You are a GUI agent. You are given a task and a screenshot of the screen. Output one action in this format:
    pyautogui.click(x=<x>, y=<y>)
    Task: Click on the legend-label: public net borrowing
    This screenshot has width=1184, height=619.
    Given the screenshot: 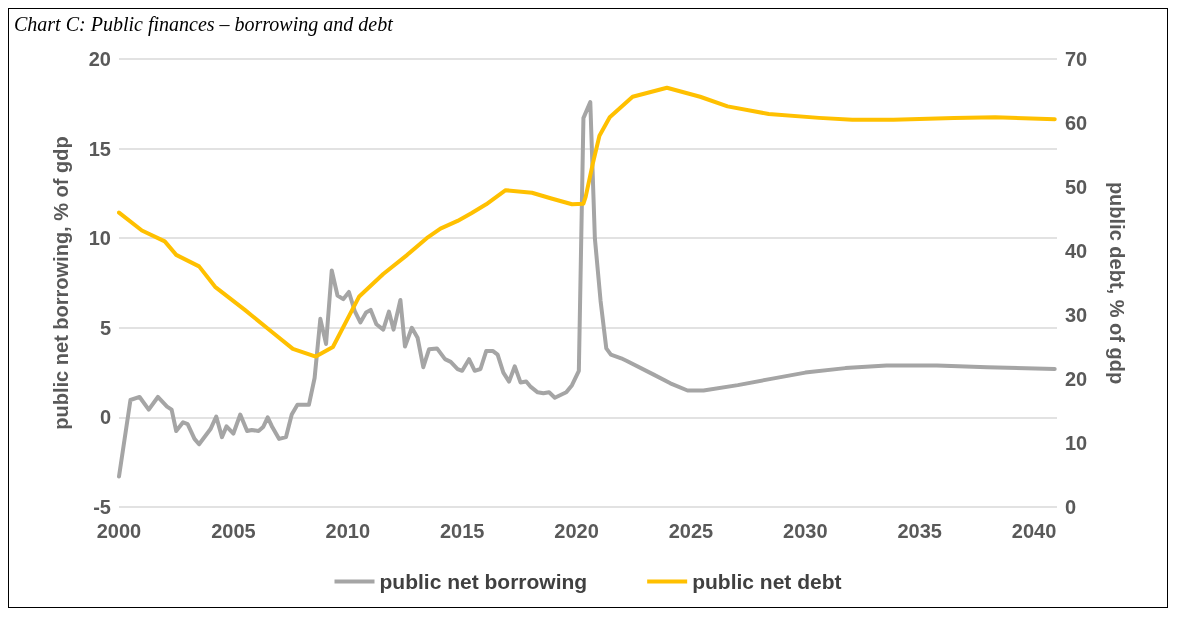 What is the action you would take?
    pyautogui.click(x=483, y=581)
    